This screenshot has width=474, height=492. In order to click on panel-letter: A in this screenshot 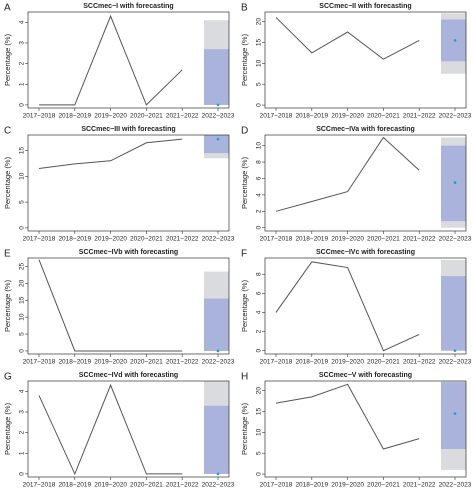, I will do `click(7, 8)`.